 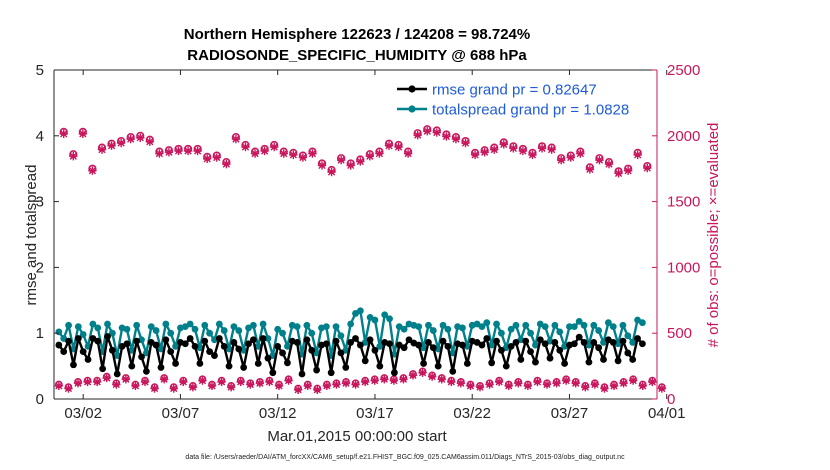 I want to click on y-right-tick-label: 500, so click(x=679, y=333).